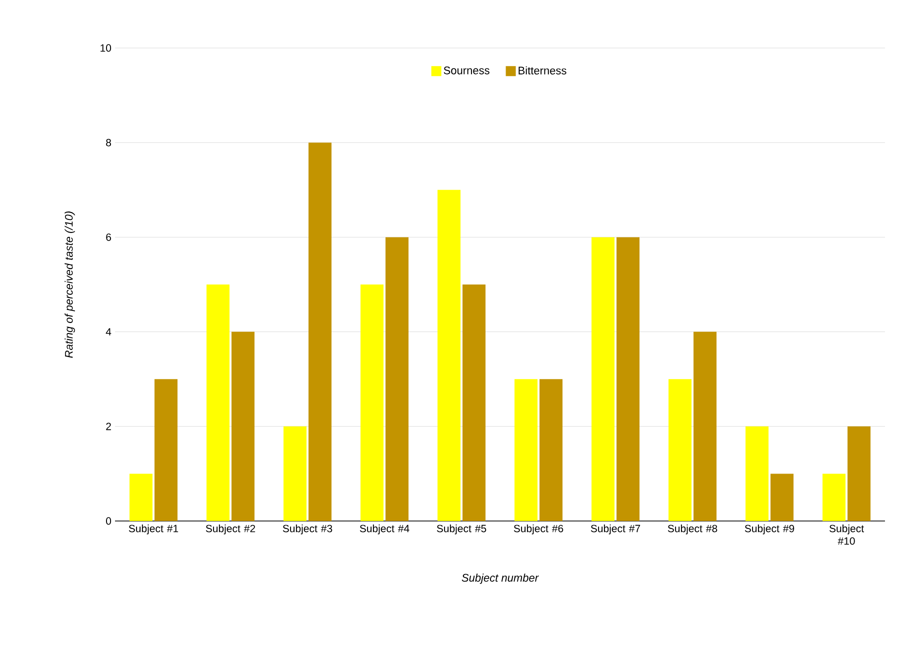 The height and width of the screenshot is (658, 912). What do you see at coordinates (109, 142) in the screenshot?
I see `y-tick-label: 8` at bounding box center [109, 142].